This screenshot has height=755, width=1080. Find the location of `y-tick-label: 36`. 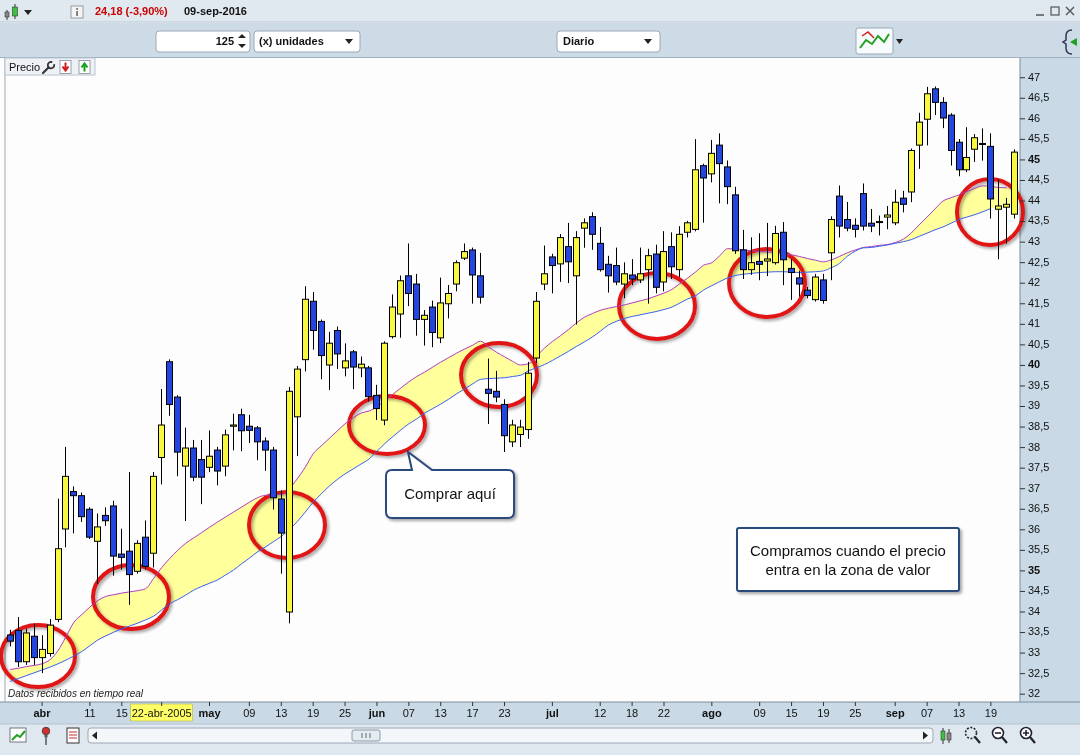

y-tick-label: 36 is located at coordinates (1034, 528).